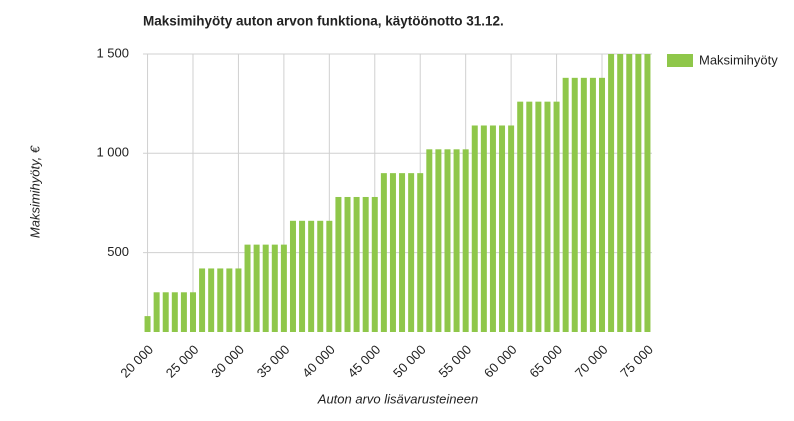 This screenshot has width=794, height=421. What do you see at coordinates (591, 361) in the screenshot?
I see `x-tick-label: 70 000` at bounding box center [591, 361].